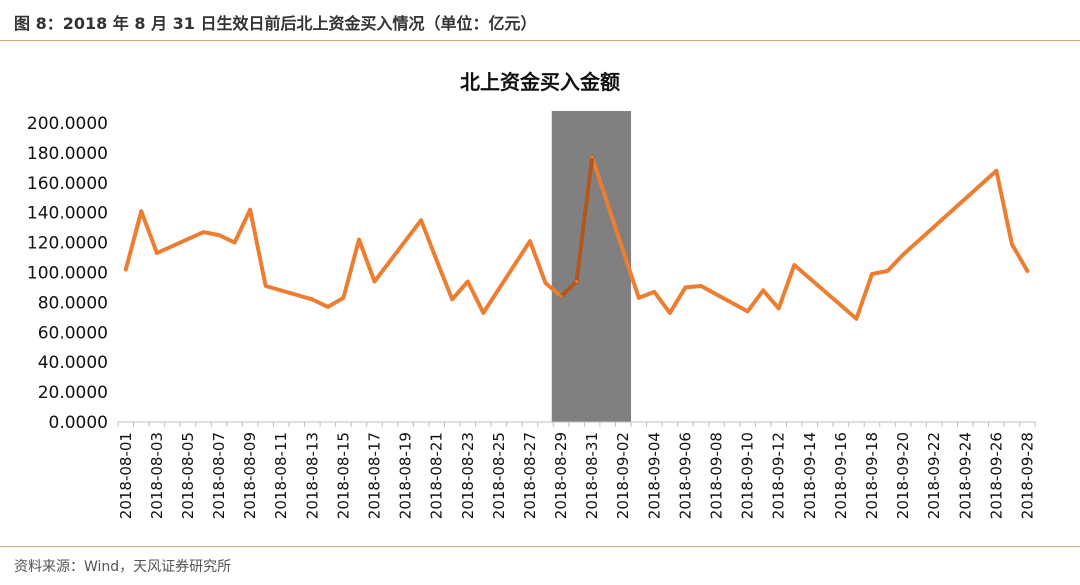 The image size is (1080, 585). Describe the element at coordinates (965, 475) in the screenshot. I see `x-tick-label: 2018-09-24` at that location.